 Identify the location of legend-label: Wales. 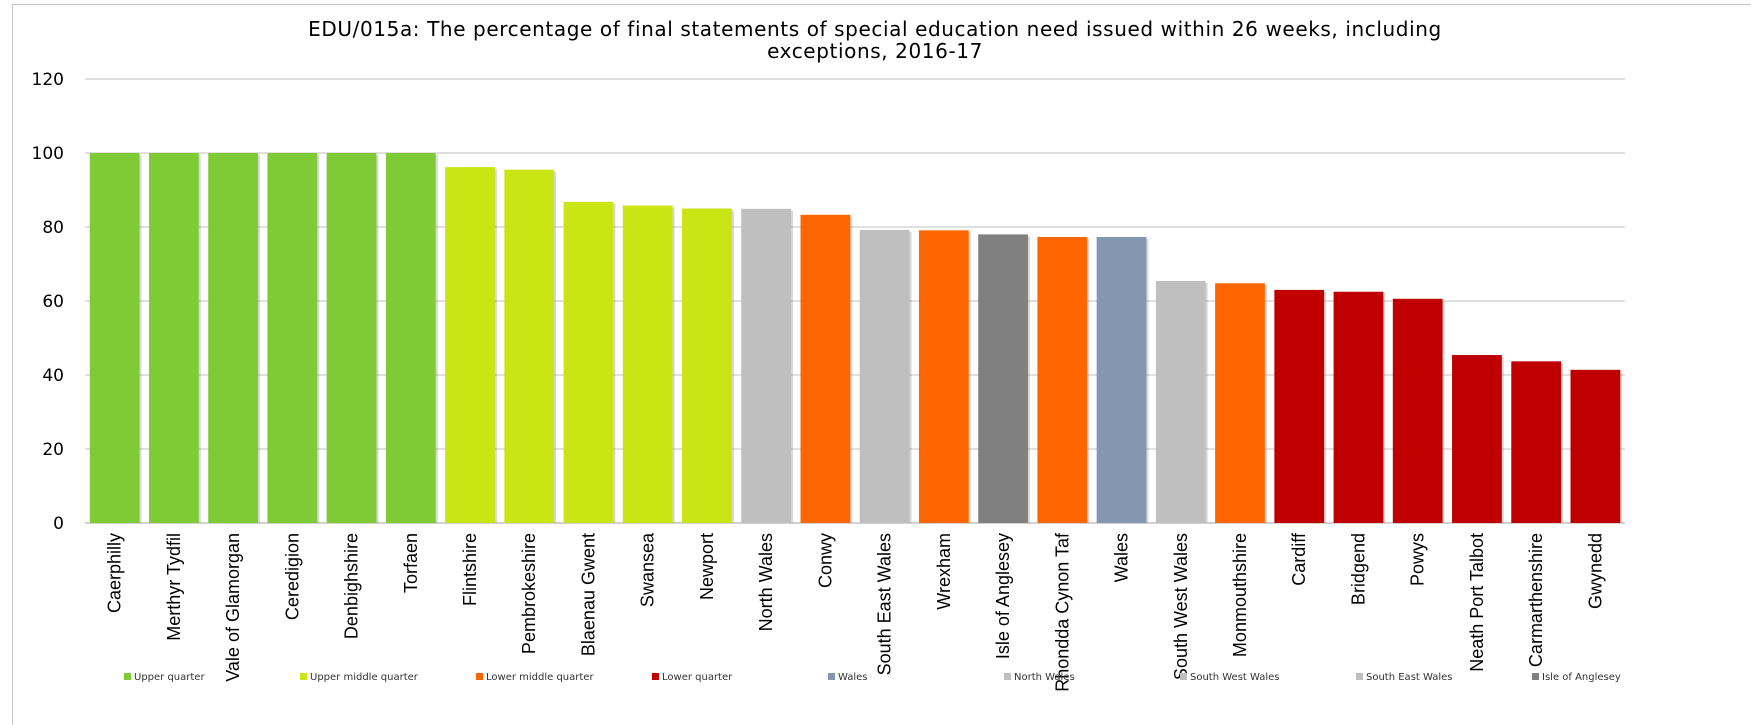
(853, 677).